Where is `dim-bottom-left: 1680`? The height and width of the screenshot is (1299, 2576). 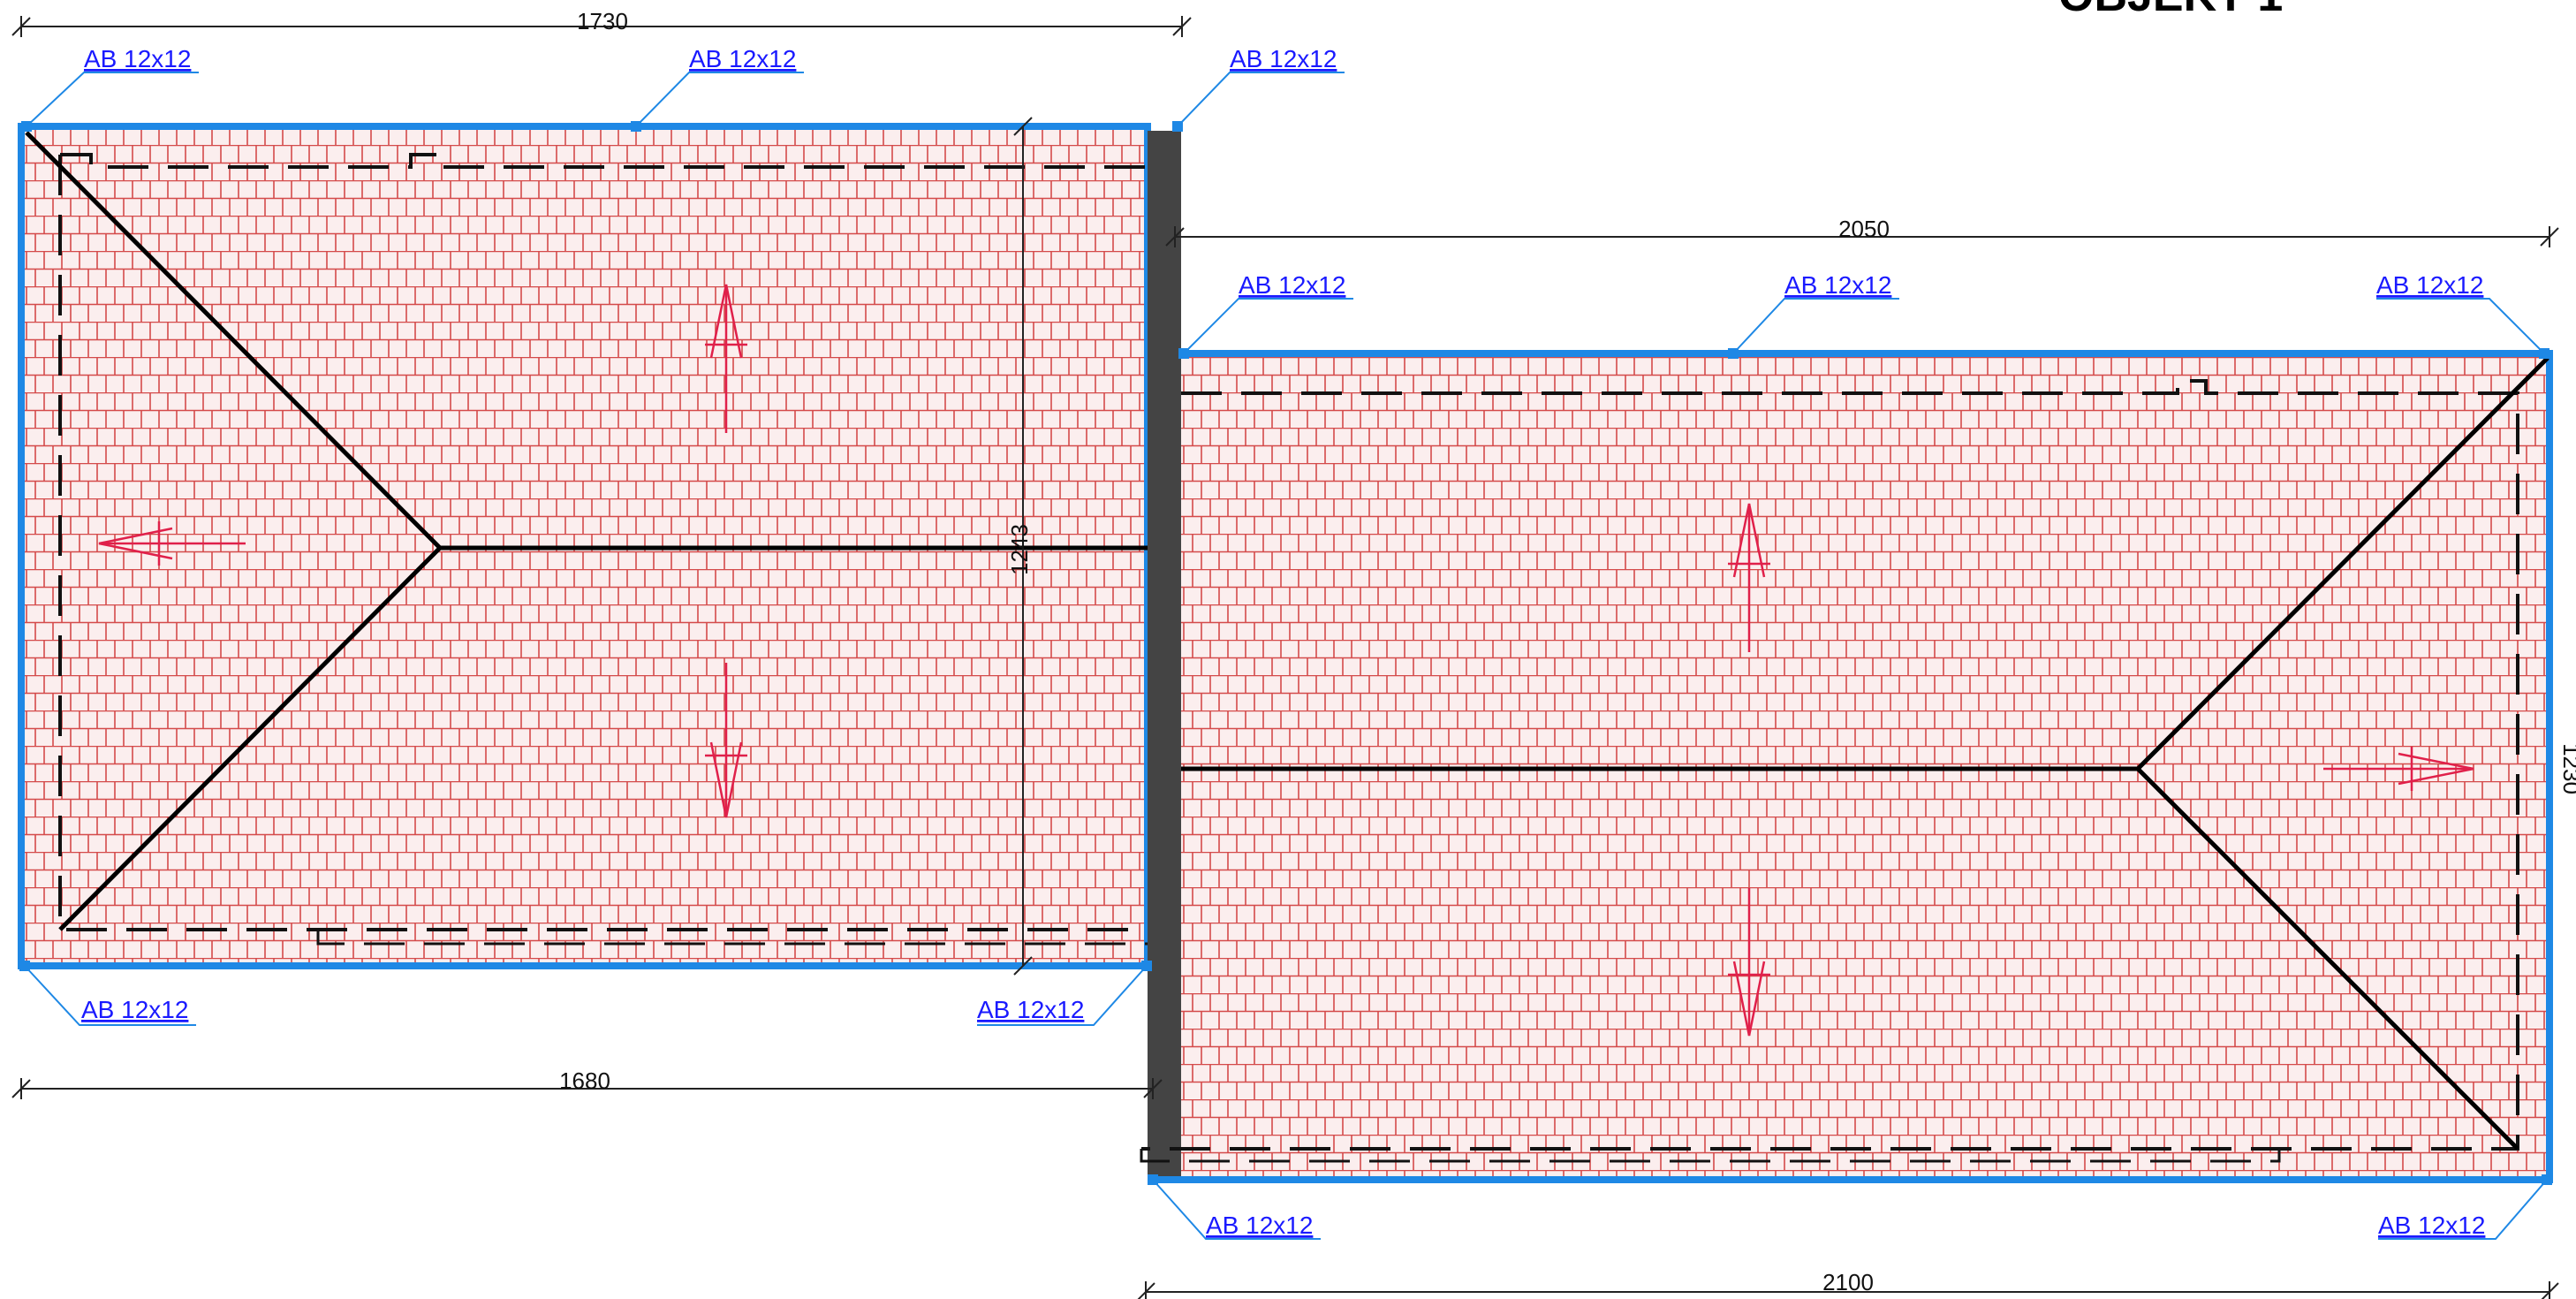 dim-bottom-left: 1680 is located at coordinates (585, 1080).